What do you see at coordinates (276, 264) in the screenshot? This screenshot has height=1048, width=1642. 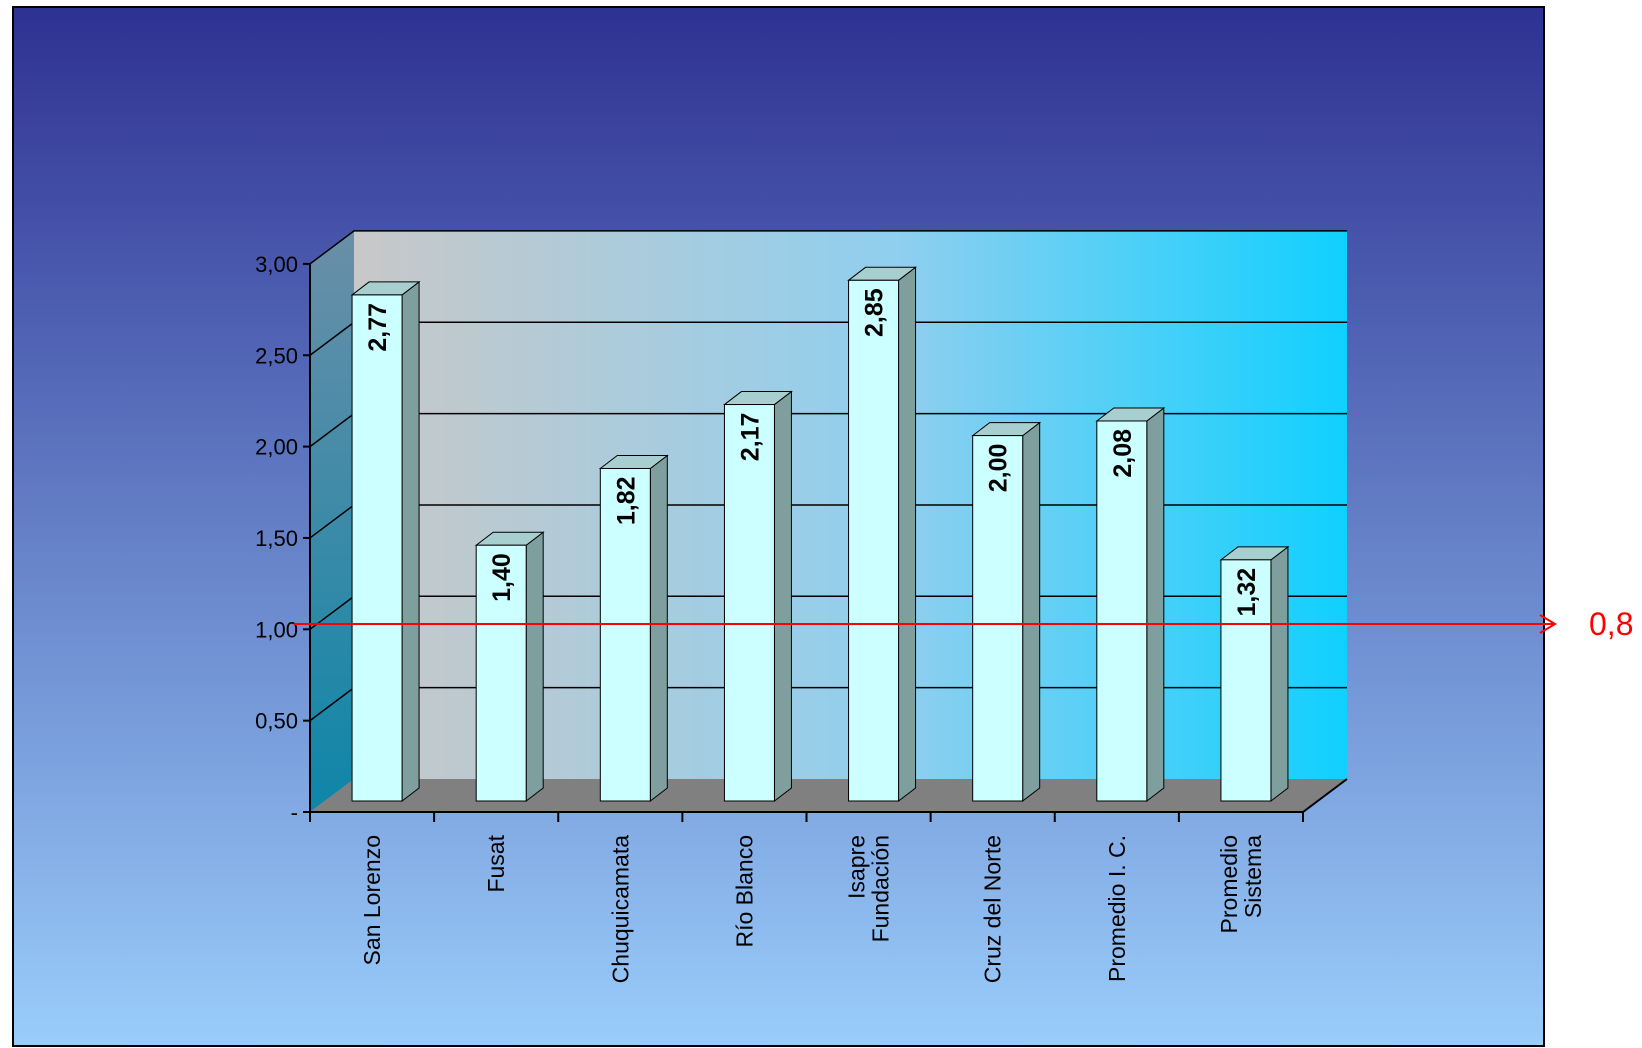 I see `y-tick-label: 3,00` at bounding box center [276, 264].